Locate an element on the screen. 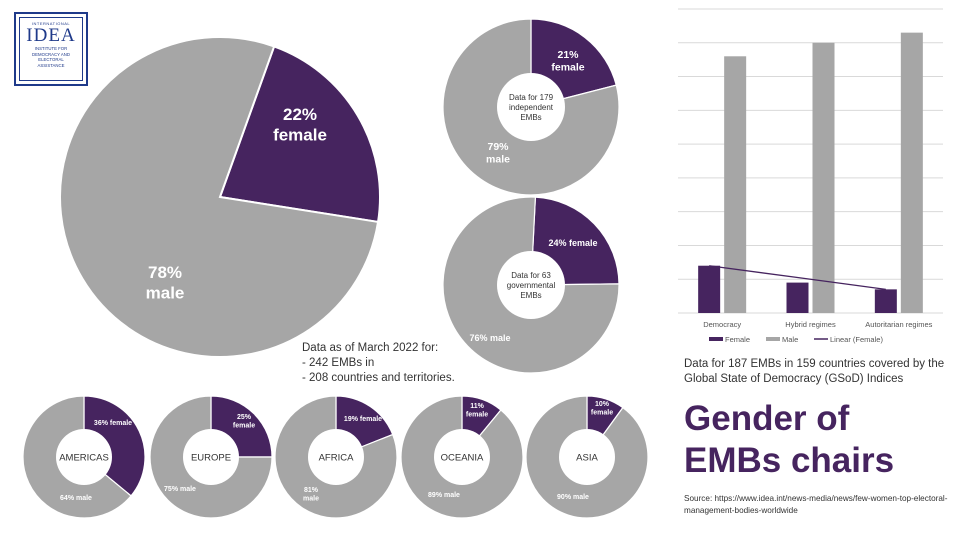 This screenshot has width=960, height=540. oceania-male-label: 89% male is located at coordinates (444, 495).